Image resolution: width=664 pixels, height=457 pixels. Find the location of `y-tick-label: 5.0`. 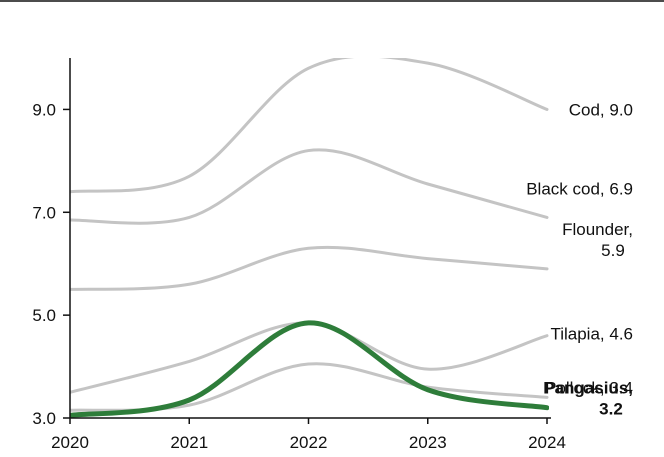

y-tick-label: 5.0 is located at coordinates (44, 315).